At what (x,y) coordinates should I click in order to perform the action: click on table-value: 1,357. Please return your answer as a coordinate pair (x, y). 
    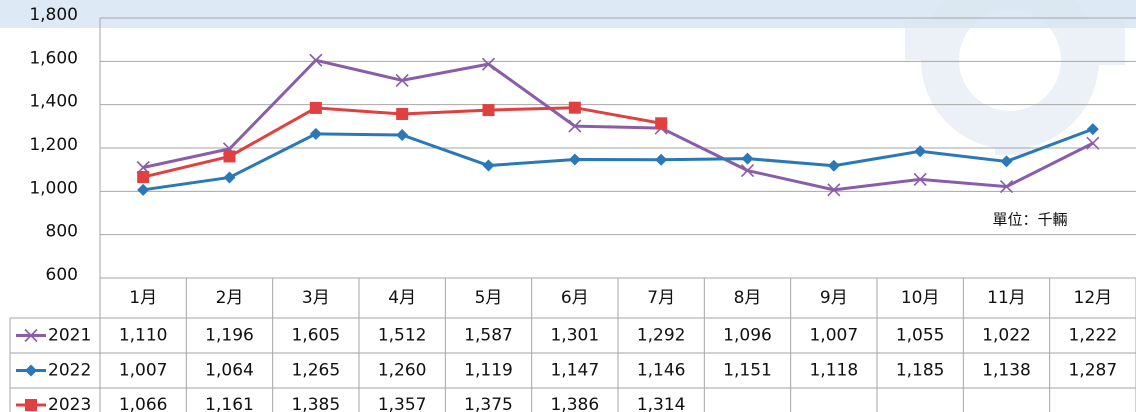
    Looking at the image, I should click on (402, 403).